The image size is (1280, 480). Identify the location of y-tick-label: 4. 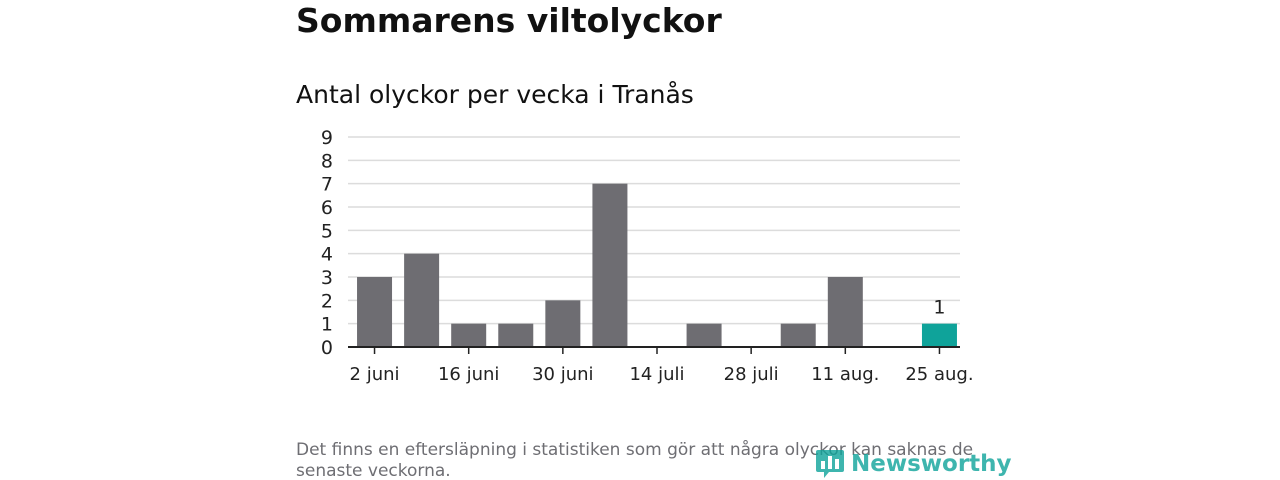
(327, 255).